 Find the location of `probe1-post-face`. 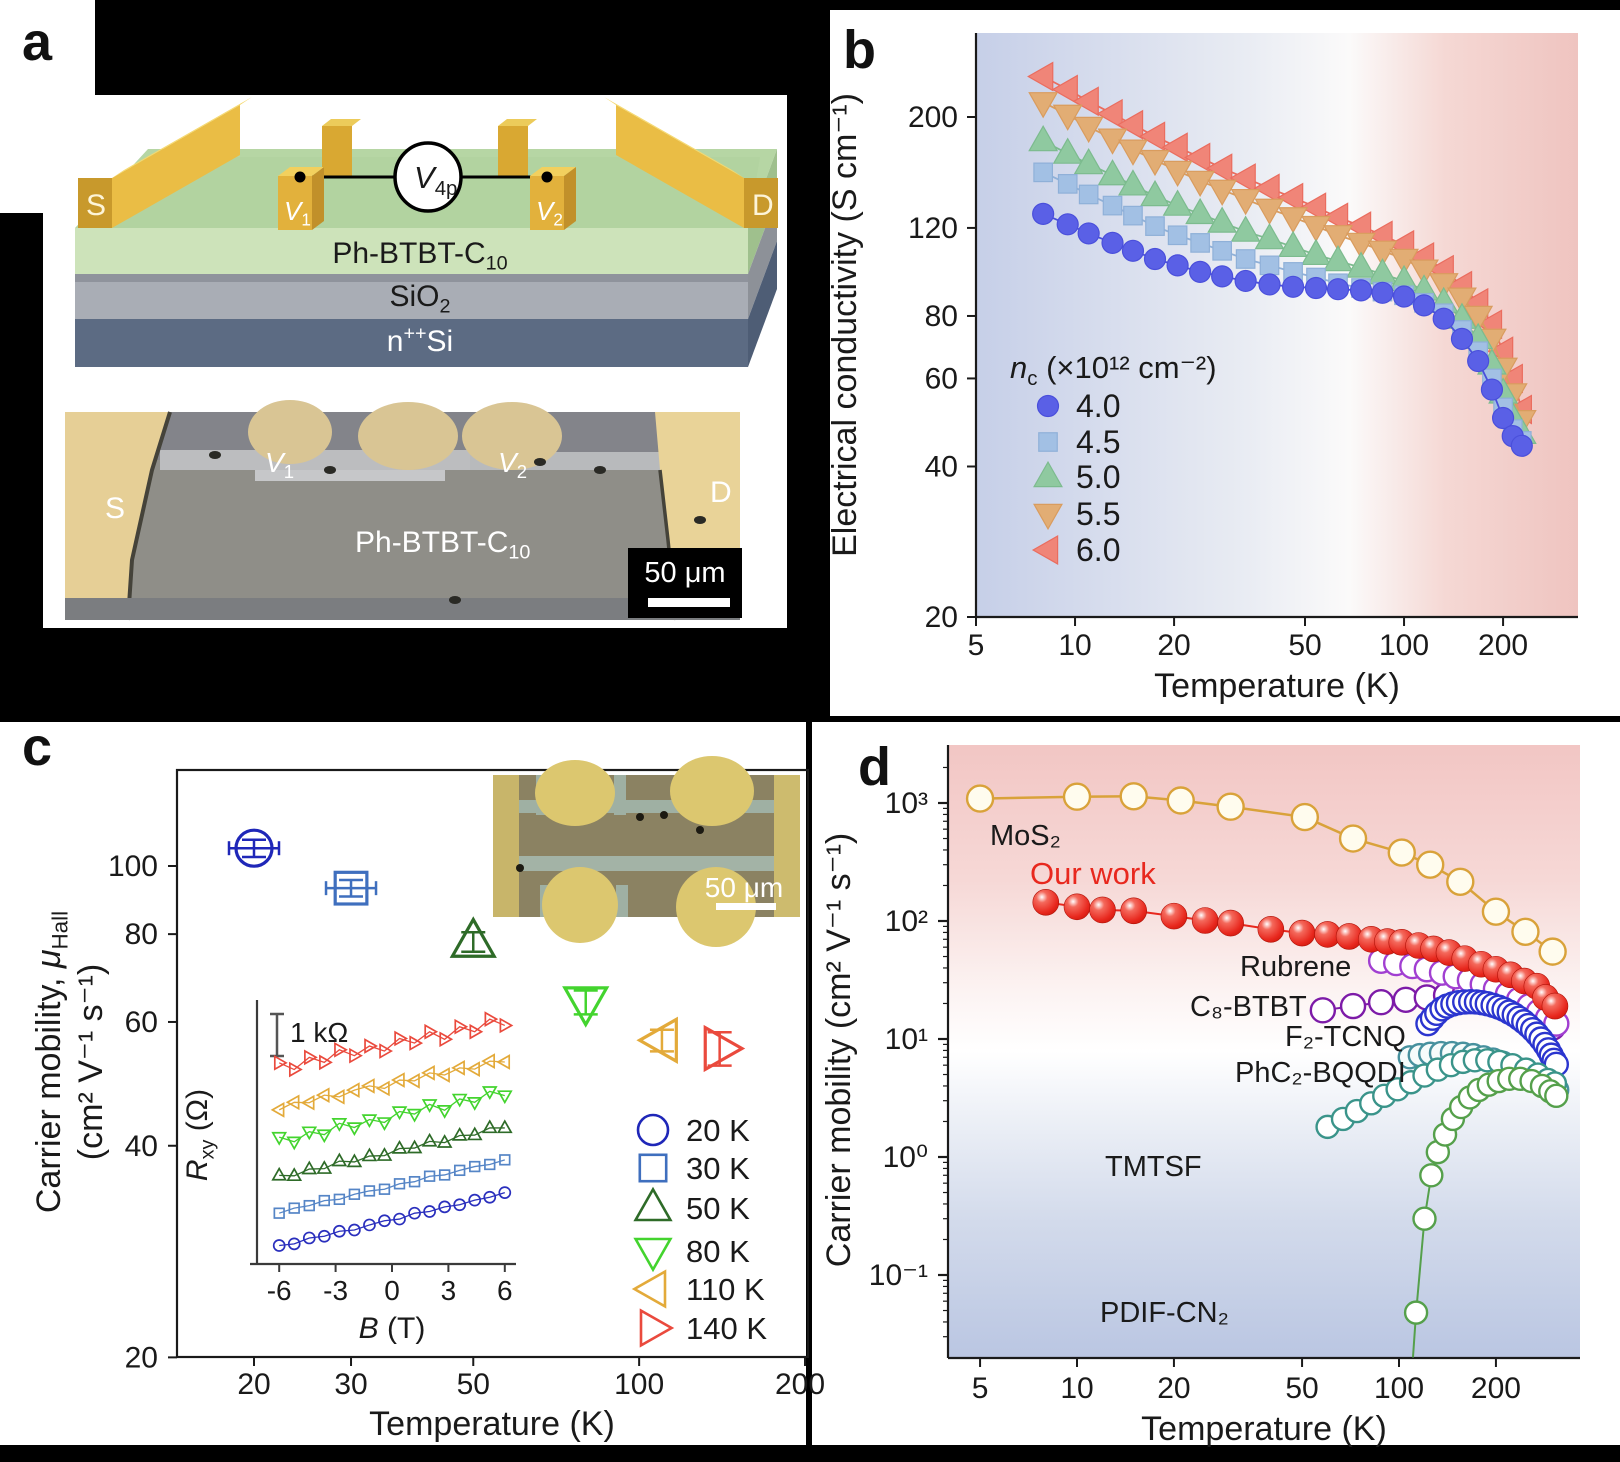

probe1-post-face is located at coordinates (295, 203).